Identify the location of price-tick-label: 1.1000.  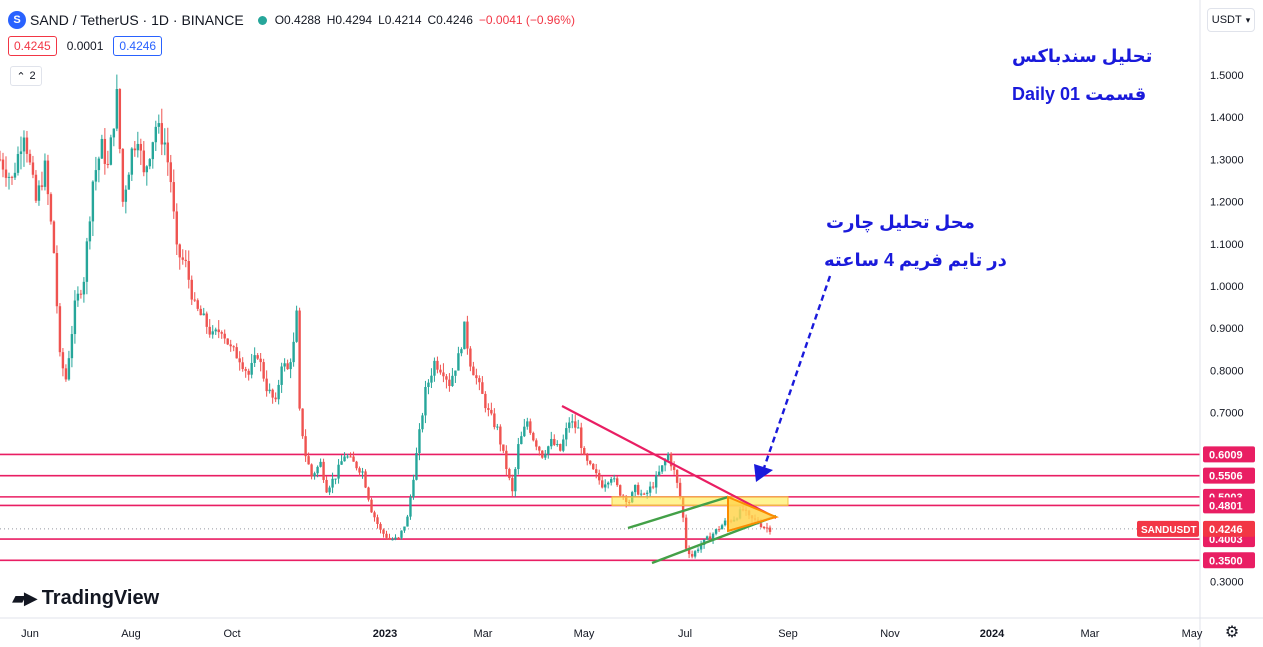
(1227, 245).